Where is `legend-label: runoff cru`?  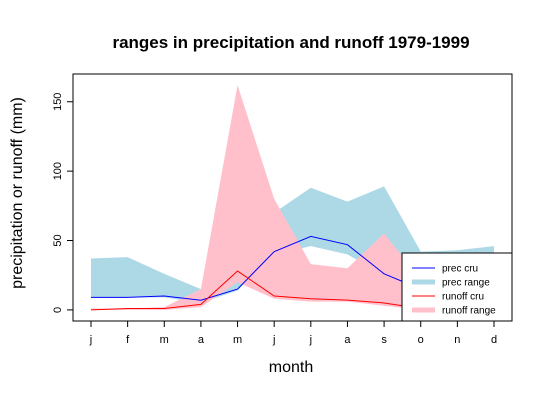
legend-label: runoff cru is located at coordinates (463, 297).